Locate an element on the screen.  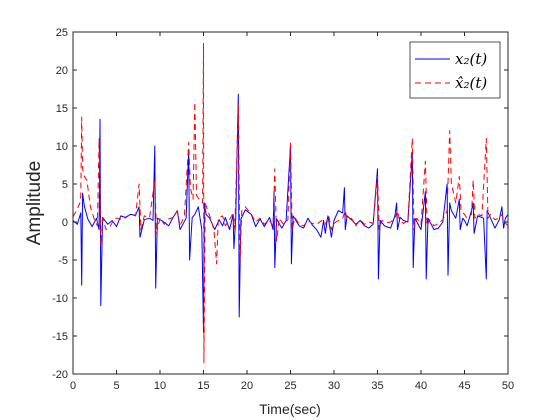
x-tick-label: 25 is located at coordinates (290, 386).